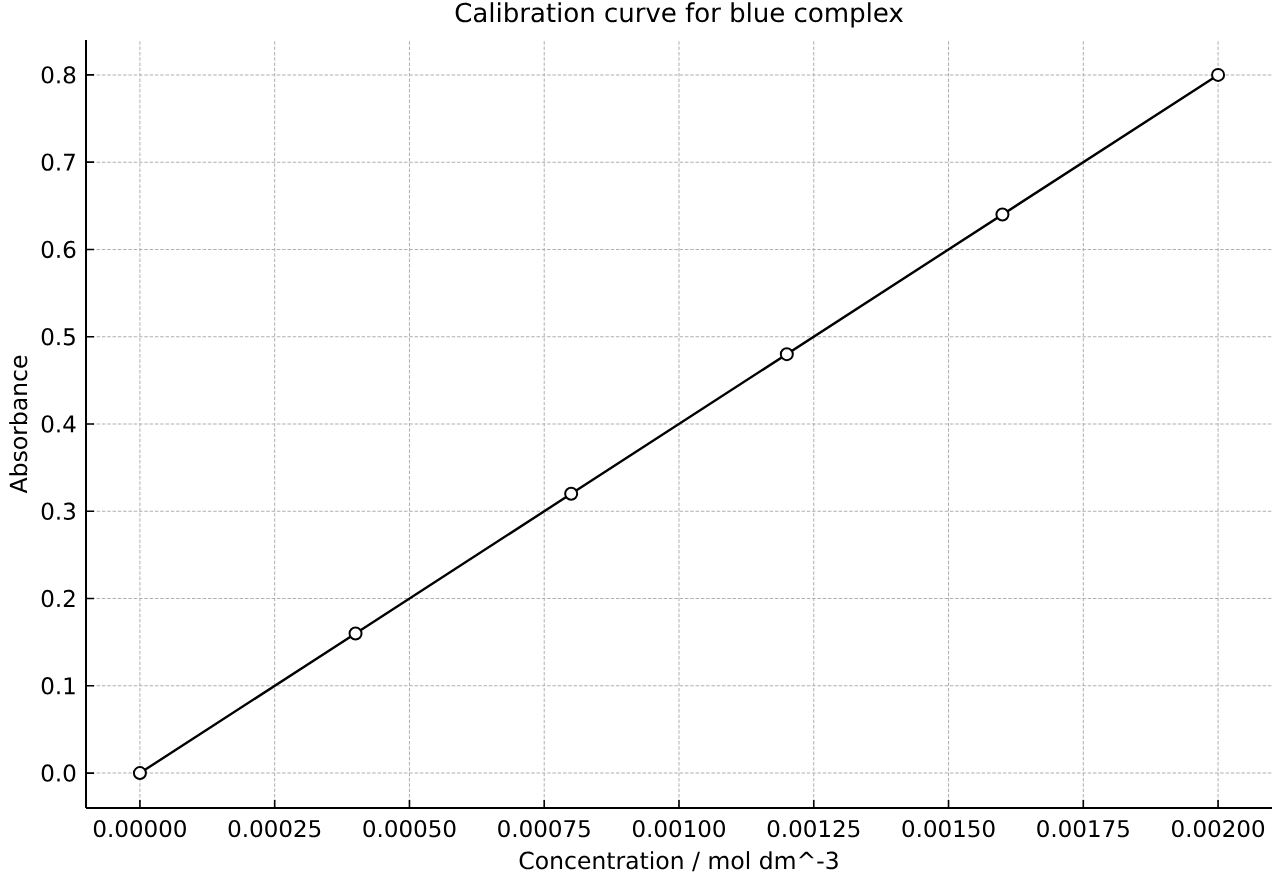 The image size is (1280, 880). Describe the element at coordinates (18, 424) in the screenshot. I see `y-axis-title: Absorbance` at that location.